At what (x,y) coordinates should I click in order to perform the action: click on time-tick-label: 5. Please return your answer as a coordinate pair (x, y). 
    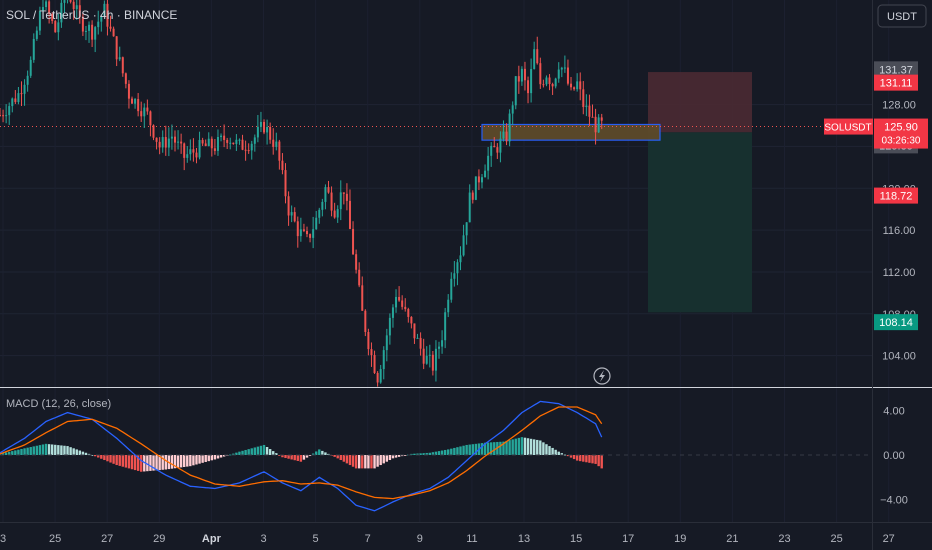
    Looking at the image, I should click on (316, 539).